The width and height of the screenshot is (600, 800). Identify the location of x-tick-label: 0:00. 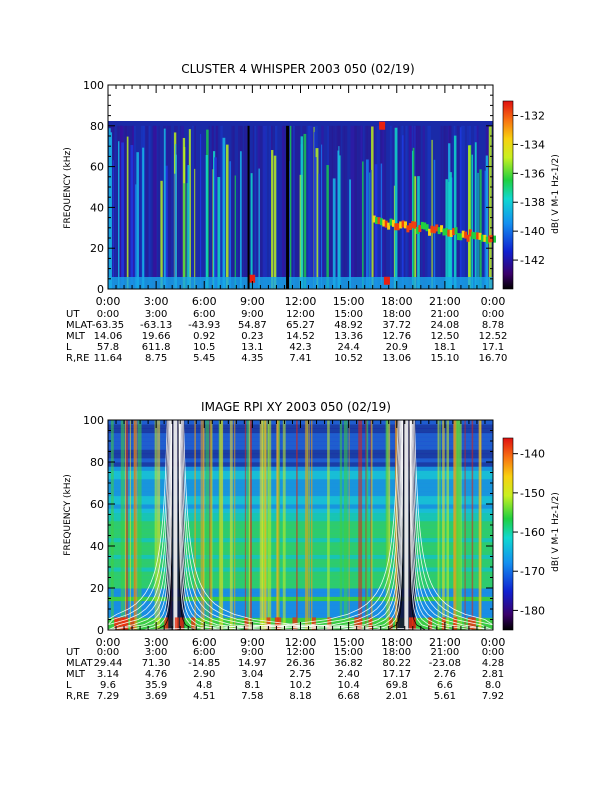
(108, 642).